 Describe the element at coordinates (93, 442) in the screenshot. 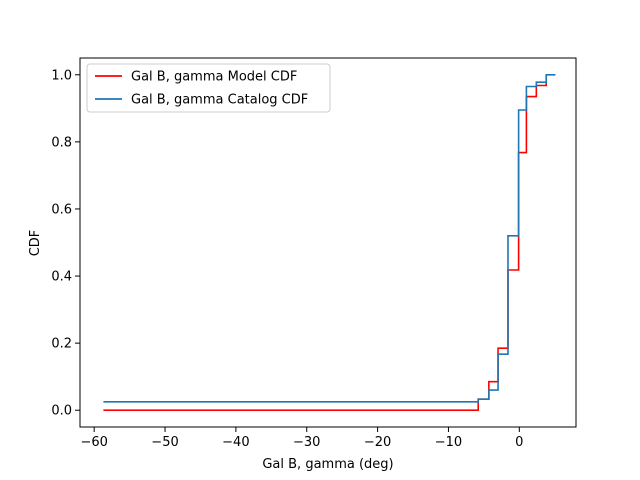

I see `x-tick-label: −60` at that location.